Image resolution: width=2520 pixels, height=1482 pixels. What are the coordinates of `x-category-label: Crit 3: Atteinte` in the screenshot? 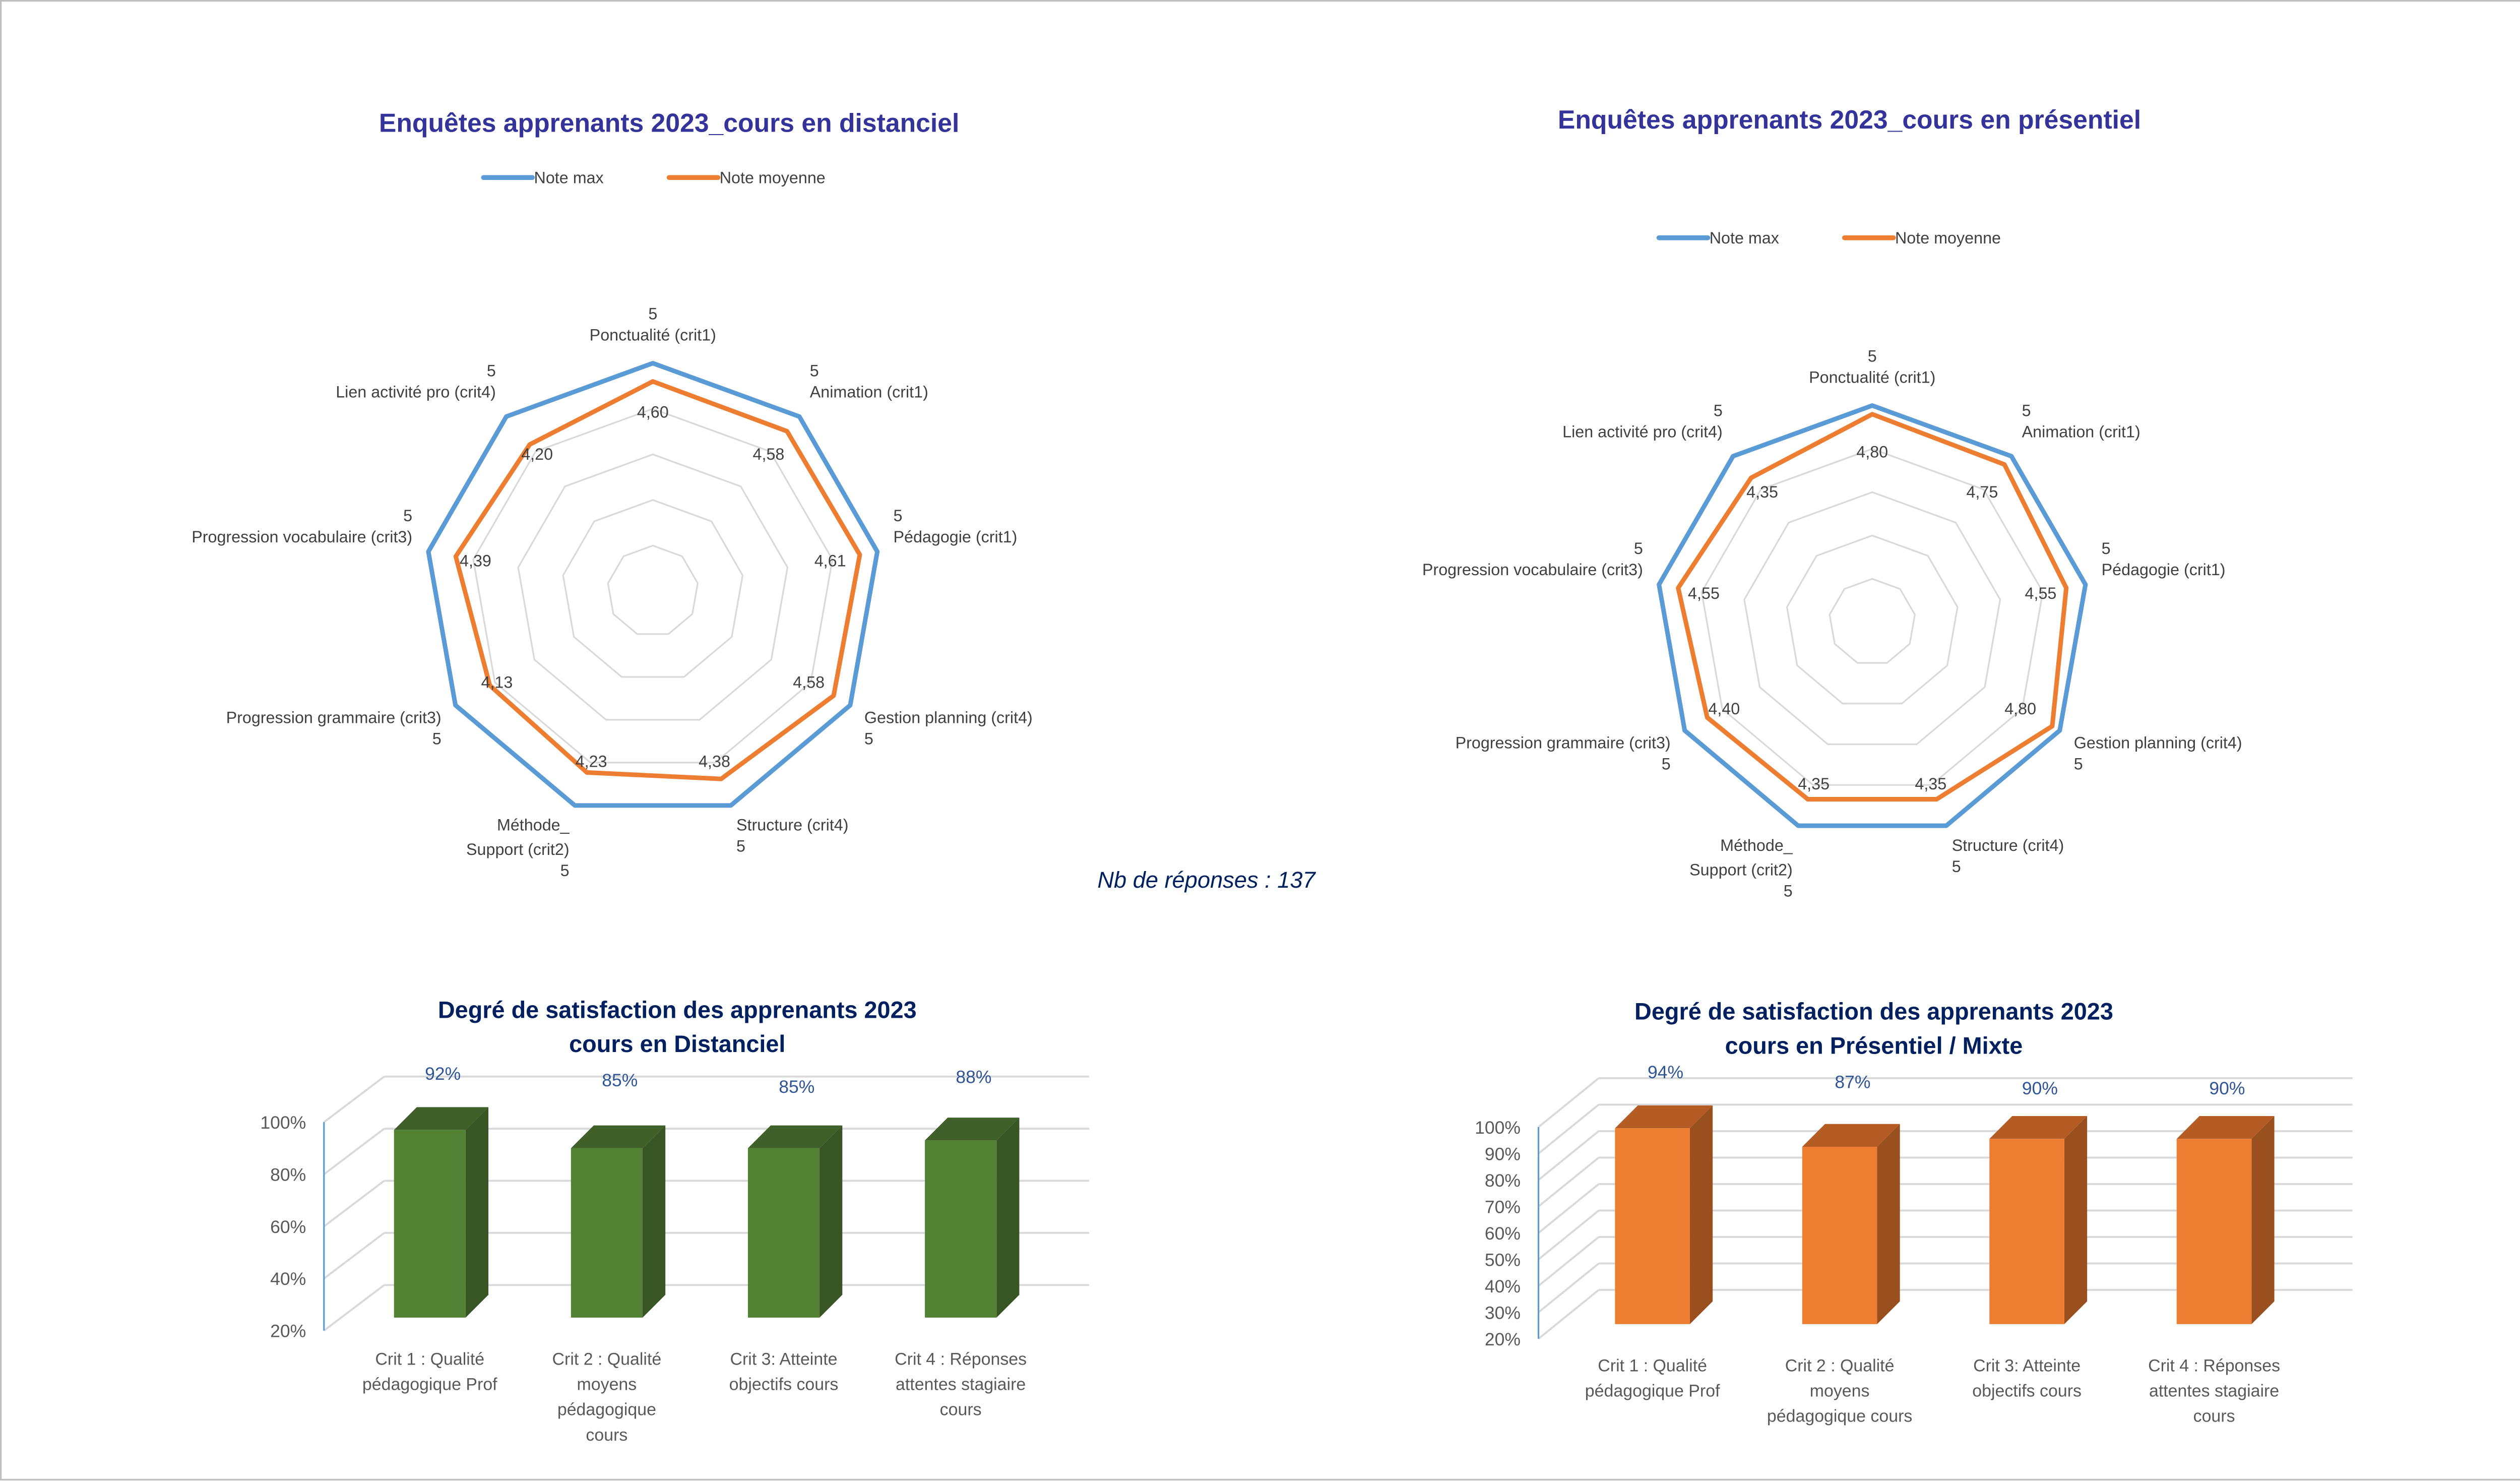 It's located at (2027, 1366).